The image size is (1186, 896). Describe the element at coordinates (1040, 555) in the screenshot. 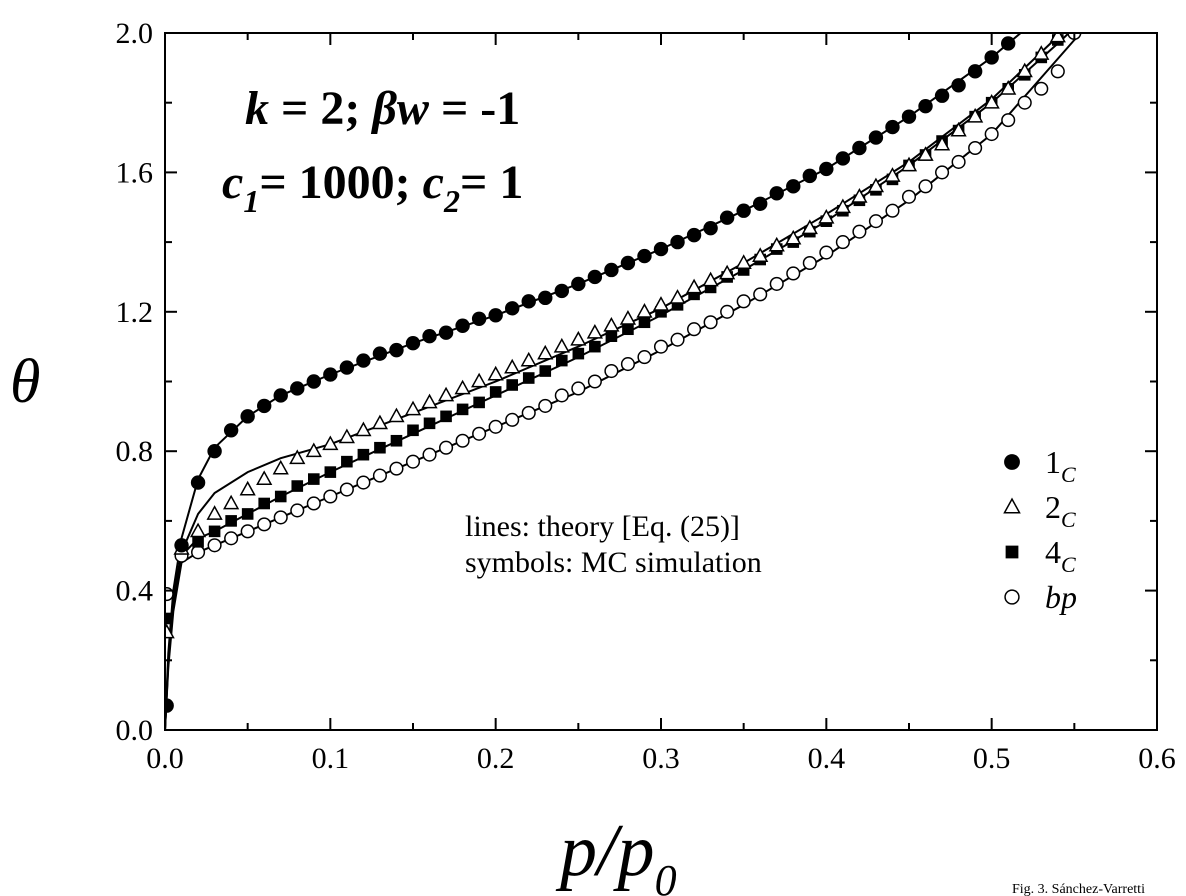

I see `legend-item: 4C` at that location.